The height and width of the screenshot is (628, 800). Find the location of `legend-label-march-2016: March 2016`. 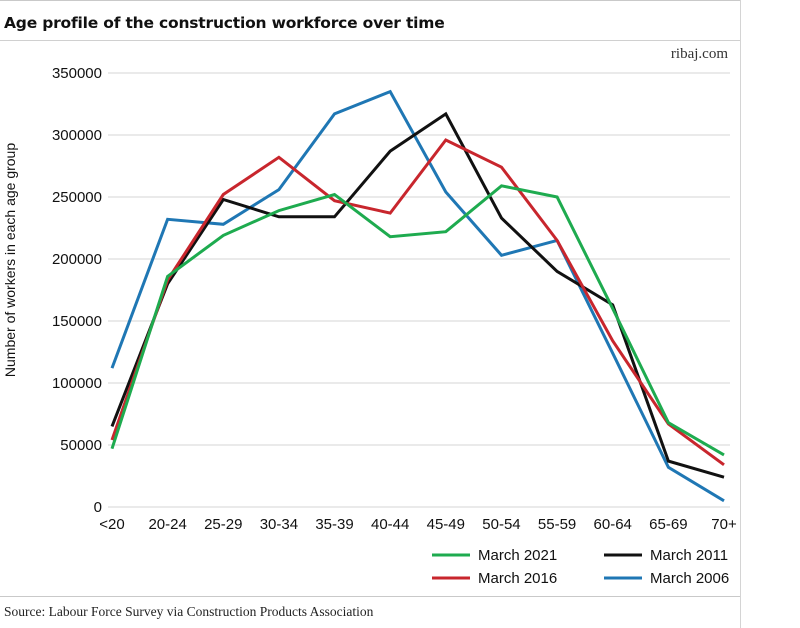

legend-label-march-2016: March 2016 is located at coordinates (517, 578).